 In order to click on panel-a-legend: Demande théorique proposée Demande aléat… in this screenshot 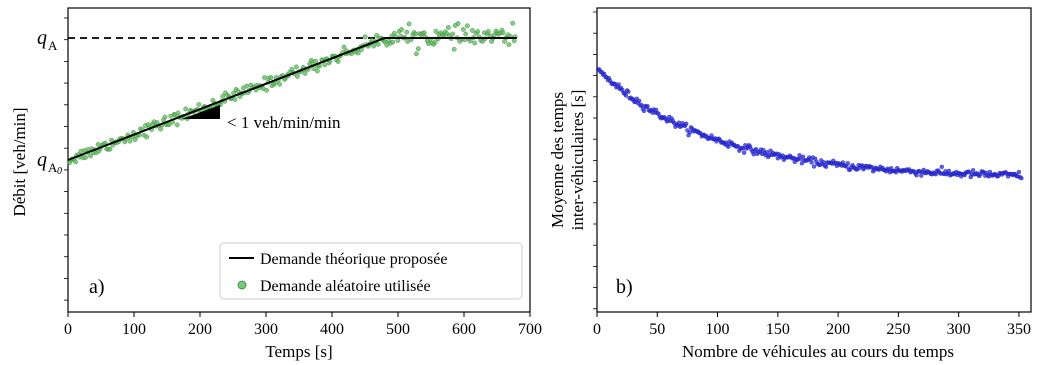, I will do `click(371, 271)`.